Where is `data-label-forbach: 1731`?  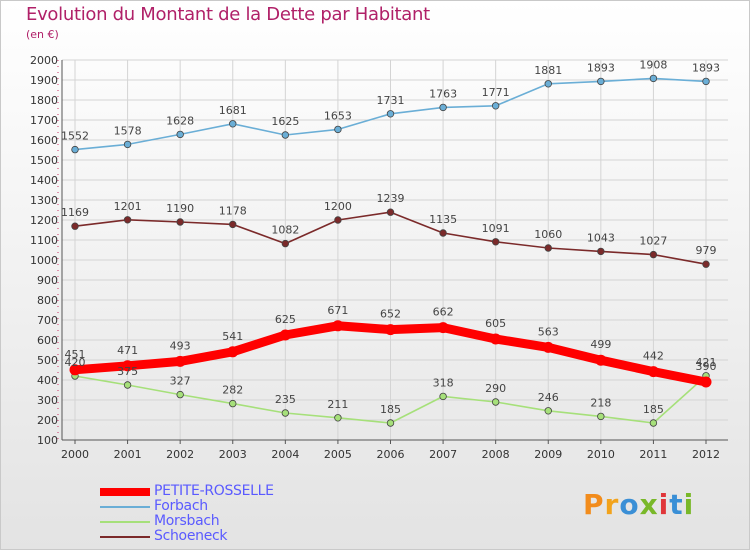
data-label-forbach: 1731 is located at coordinates (391, 100).